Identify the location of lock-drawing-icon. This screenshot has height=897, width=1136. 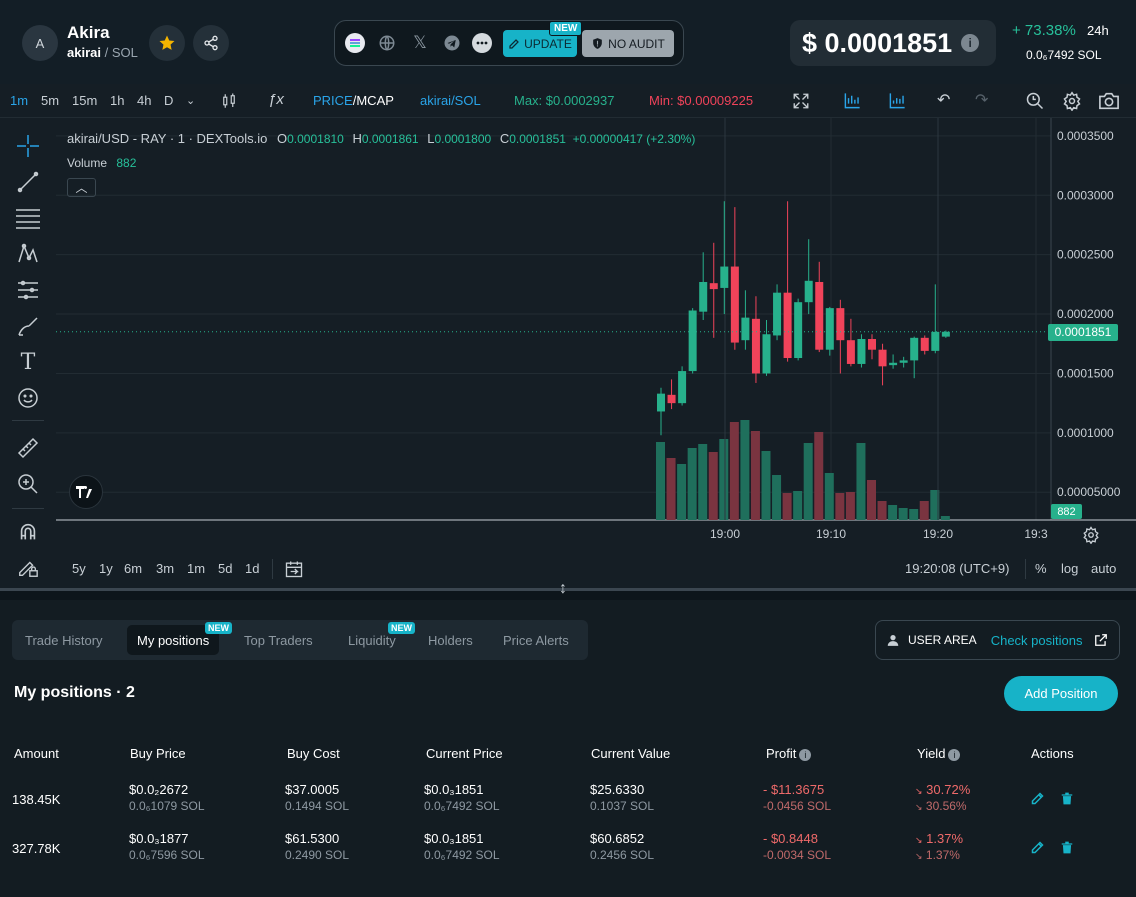
(28, 568).